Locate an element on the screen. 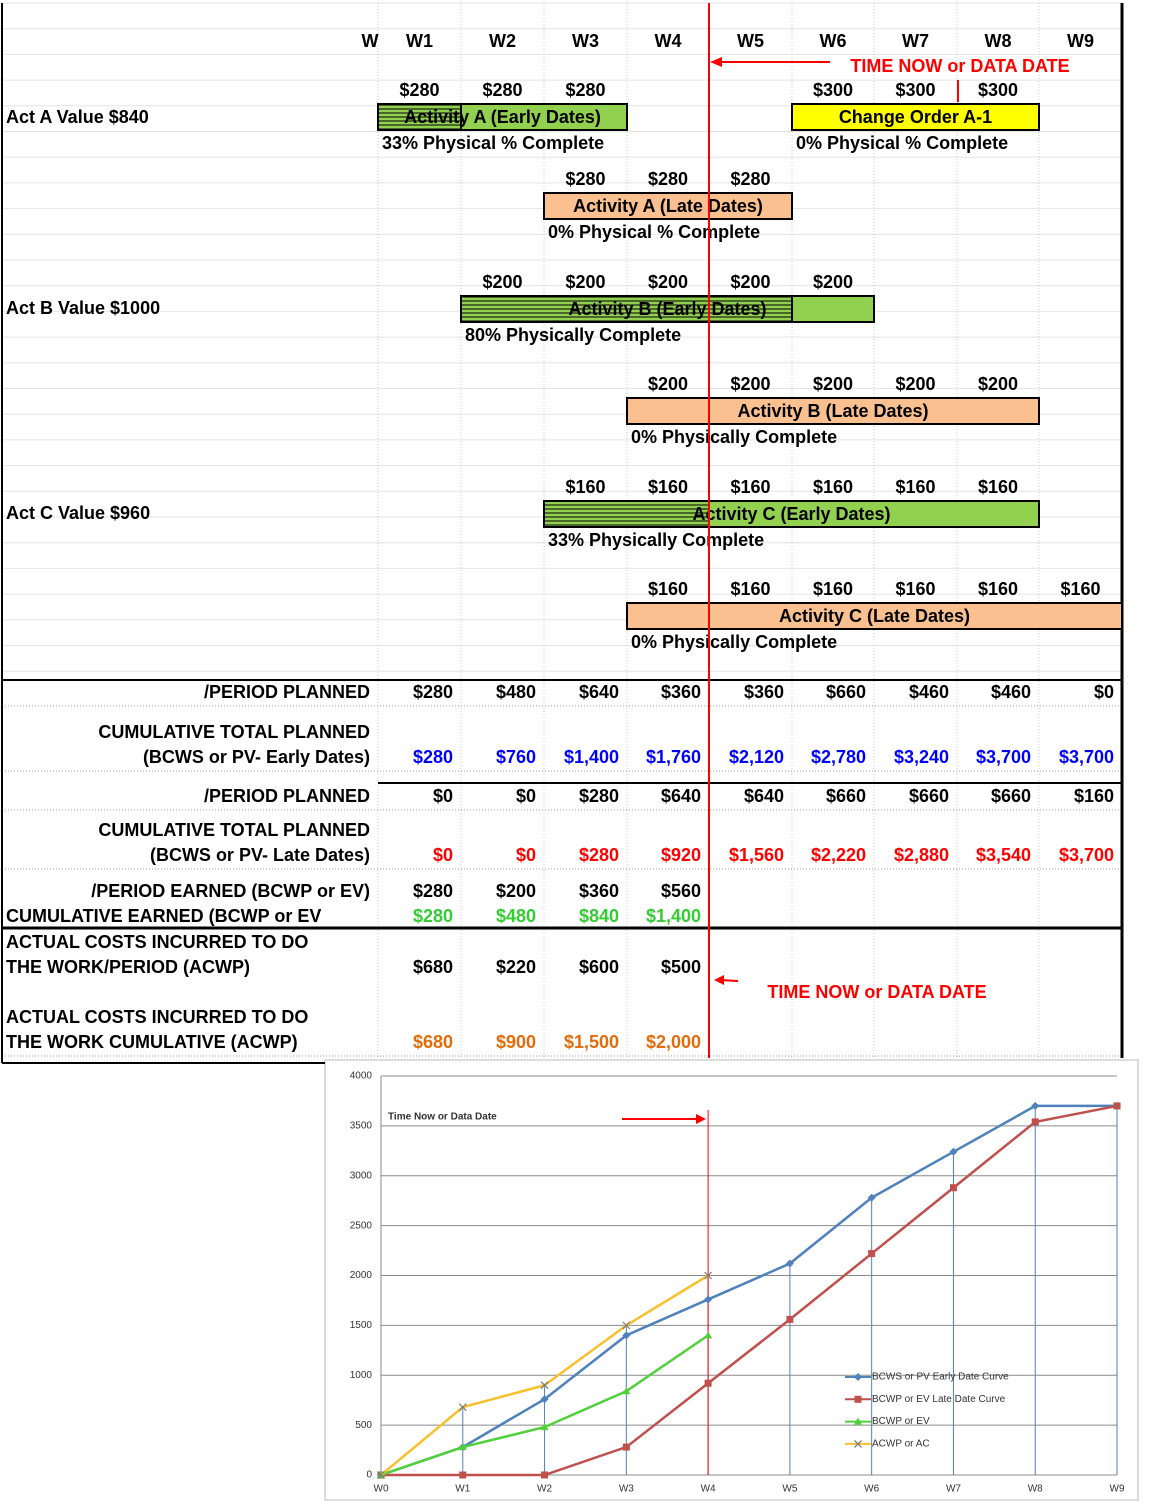 The height and width of the screenshot is (1511, 1152). y-tick-label: 3000 is located at coordinates (361, 1175).